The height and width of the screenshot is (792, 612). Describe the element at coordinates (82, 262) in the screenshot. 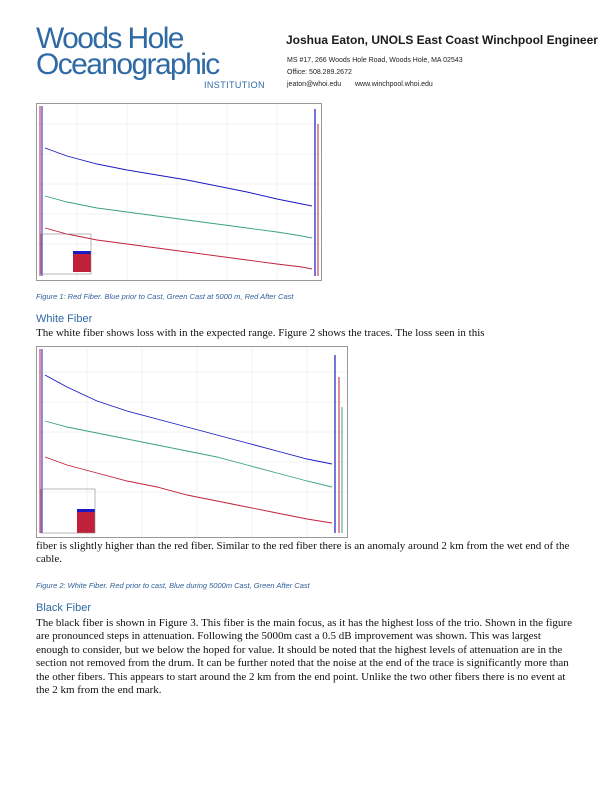

I see `figure-1-marker-red` at that location.